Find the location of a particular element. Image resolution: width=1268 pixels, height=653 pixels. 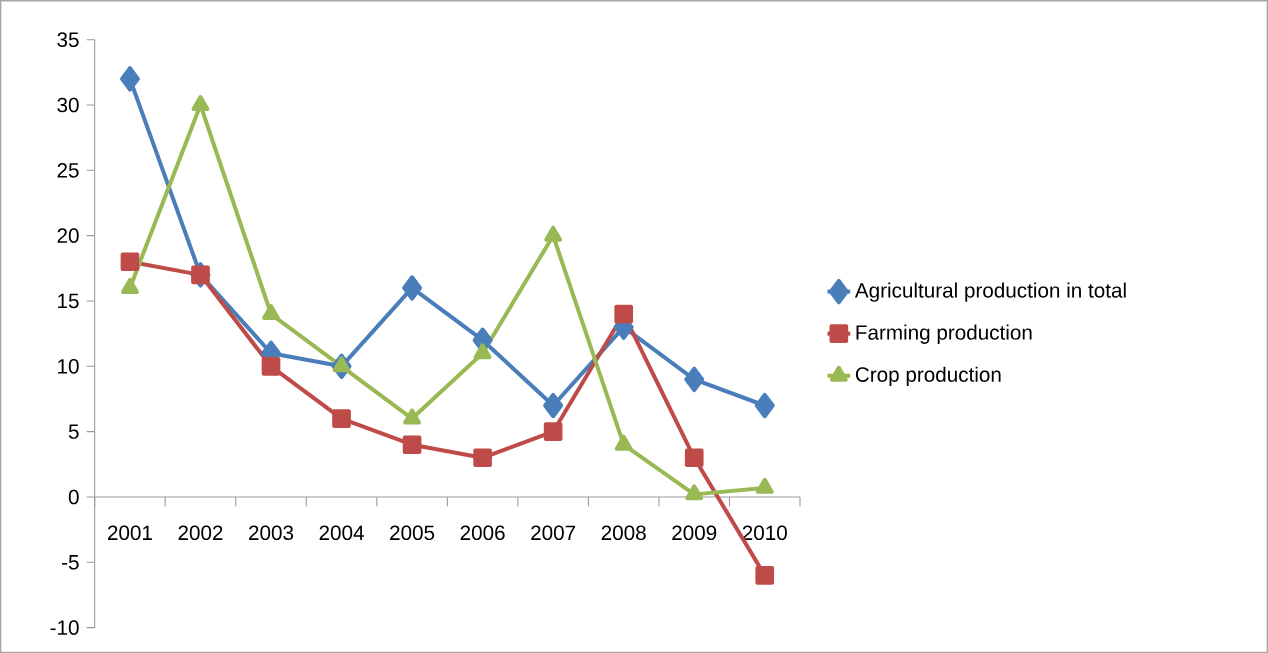

y-tick-label: 10 is located at coordinates (68, 366).